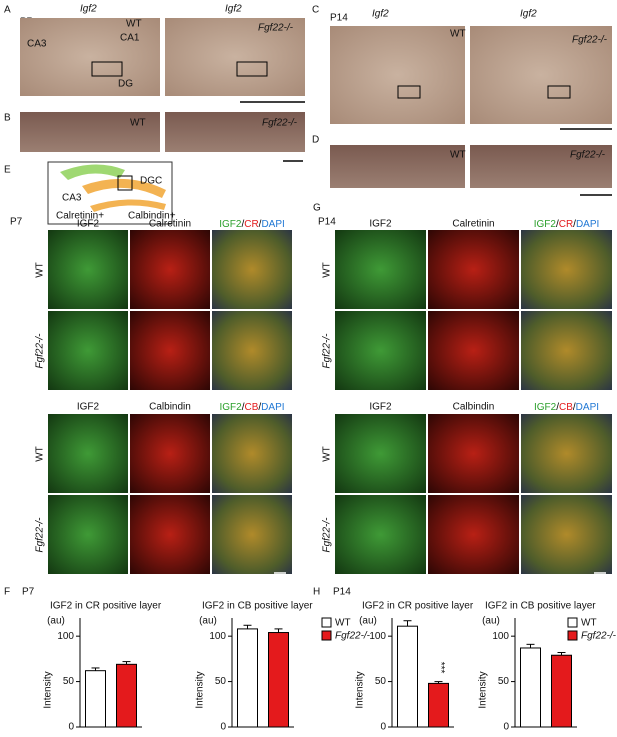  What do you see at coordinates (107, 69) in the screenshot?
I see `roi-box` at bounding box center [107, 69].